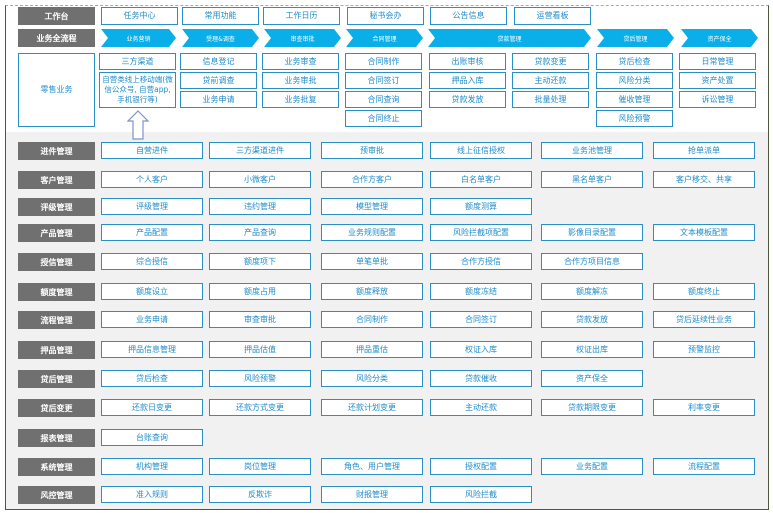 The width and height of the screenshot is (773, 513). I want to click on module-item: 单笔单批, so click(372, 261).